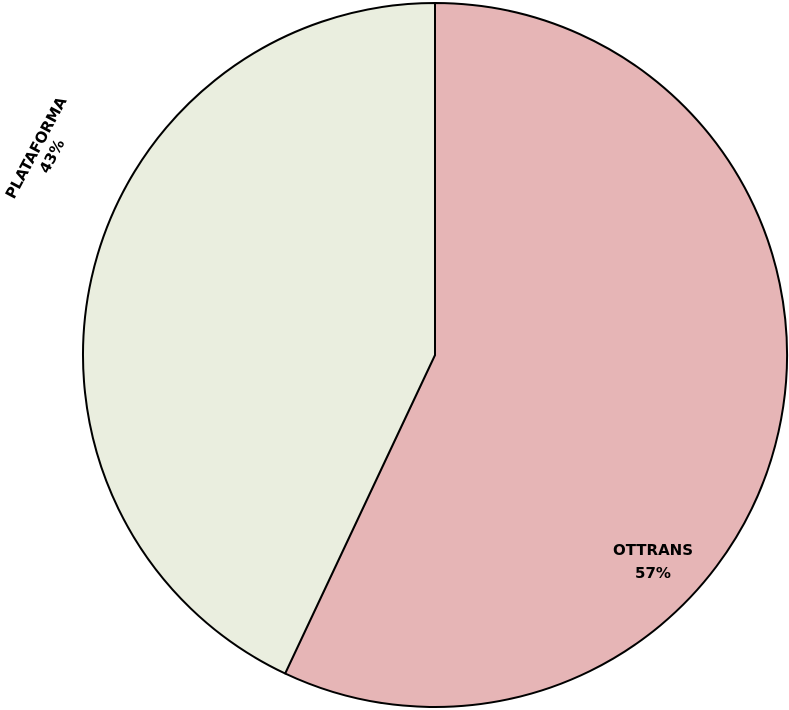  I want to click on slice-percent-ottrans: 57%, so click(653, 573).